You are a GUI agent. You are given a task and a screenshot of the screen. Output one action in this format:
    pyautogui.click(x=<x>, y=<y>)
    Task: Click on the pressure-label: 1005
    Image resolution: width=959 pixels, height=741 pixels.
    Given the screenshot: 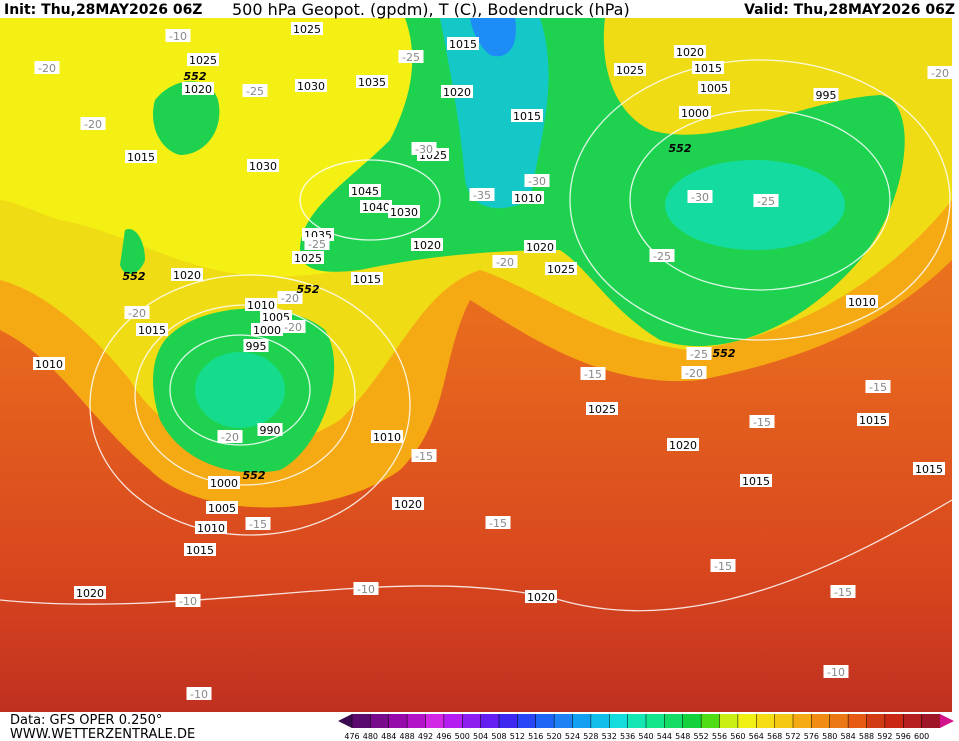 What is the action you would take?
    pyautogui.click(x=222, y=508)
    